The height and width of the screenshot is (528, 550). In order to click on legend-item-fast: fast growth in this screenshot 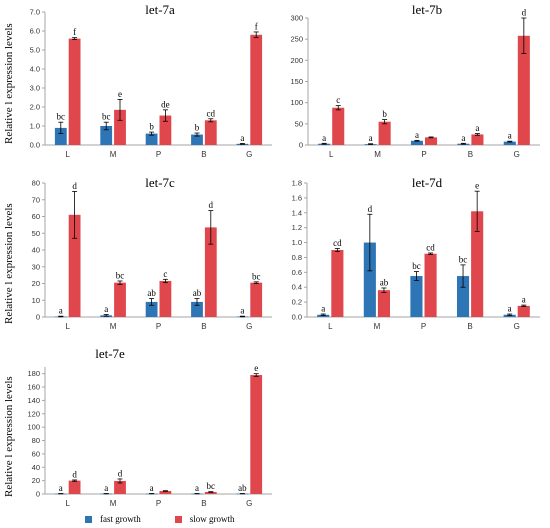, I will do `click(113, 519)`.